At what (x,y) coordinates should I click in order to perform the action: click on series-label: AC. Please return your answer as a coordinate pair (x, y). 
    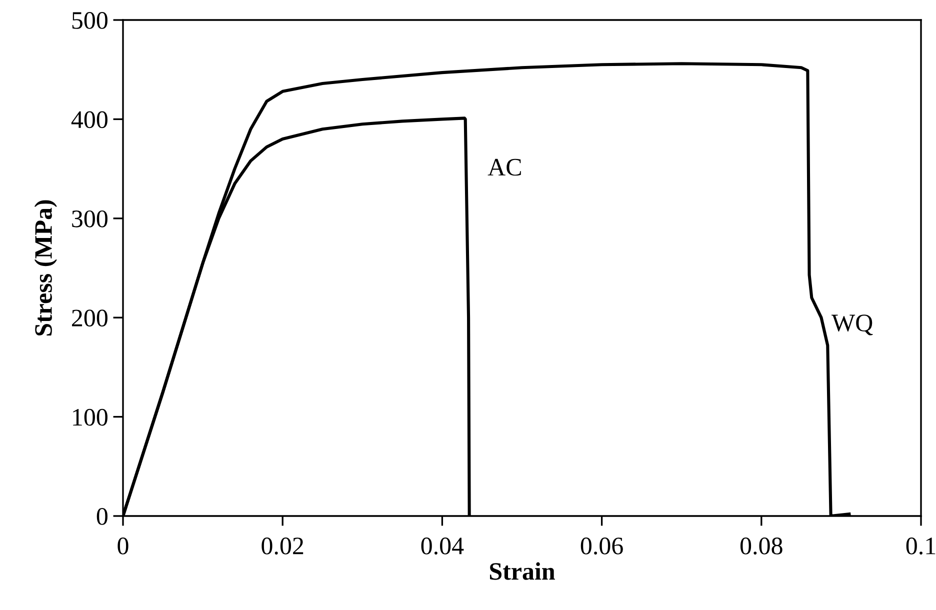
    Looking at the image, I should click on (504, 167).